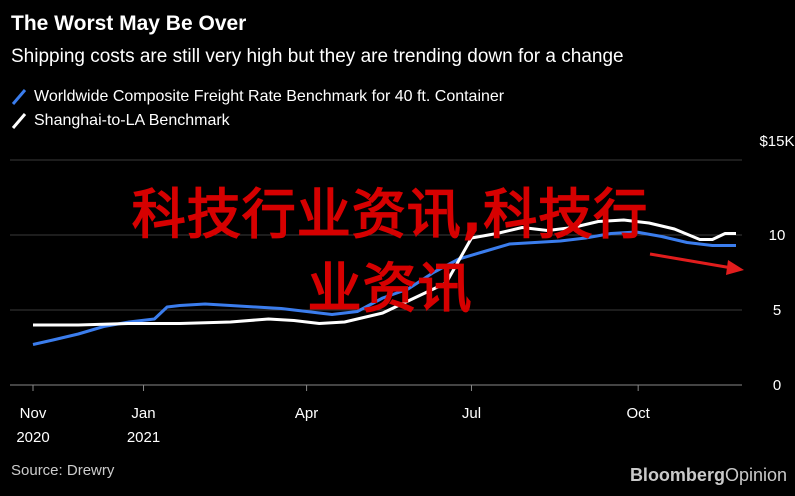 This screenshot has height=496, width=795. What do you see at coordinates (129, 23) in the screenshot?
I see `chart-title: The Worst May Be Over` at bounding box center [129, 23].